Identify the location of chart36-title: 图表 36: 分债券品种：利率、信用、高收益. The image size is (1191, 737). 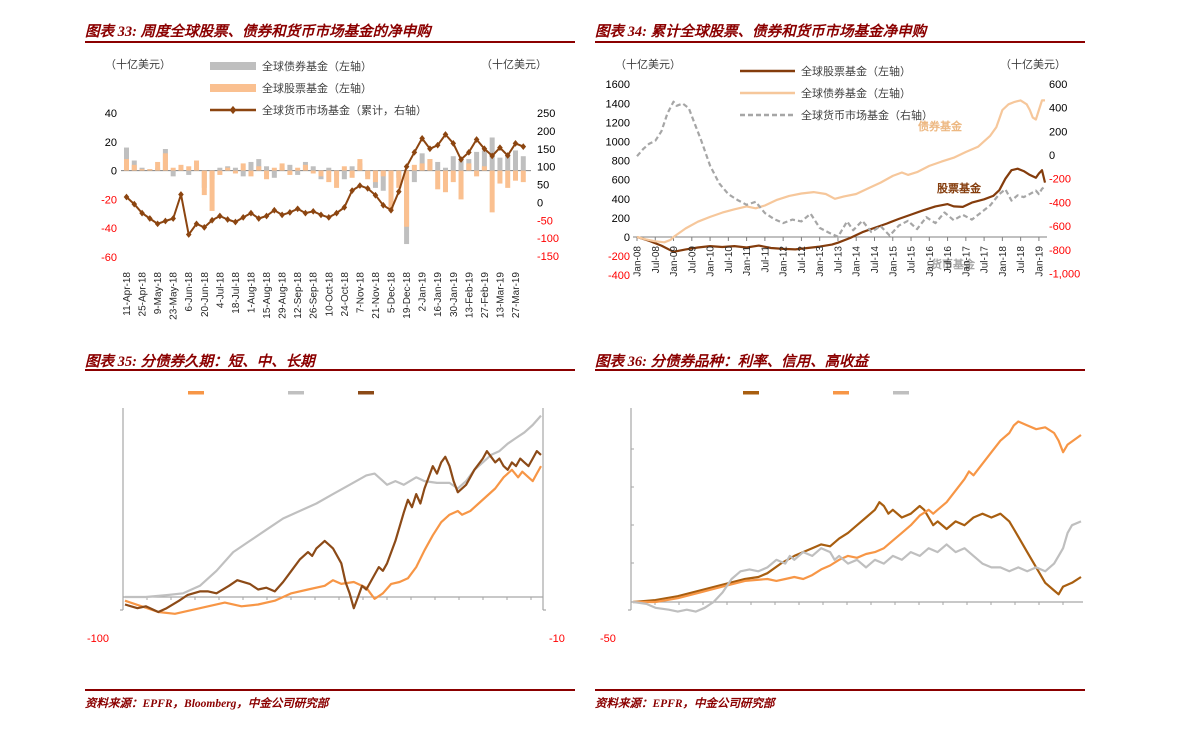
(732, 362).